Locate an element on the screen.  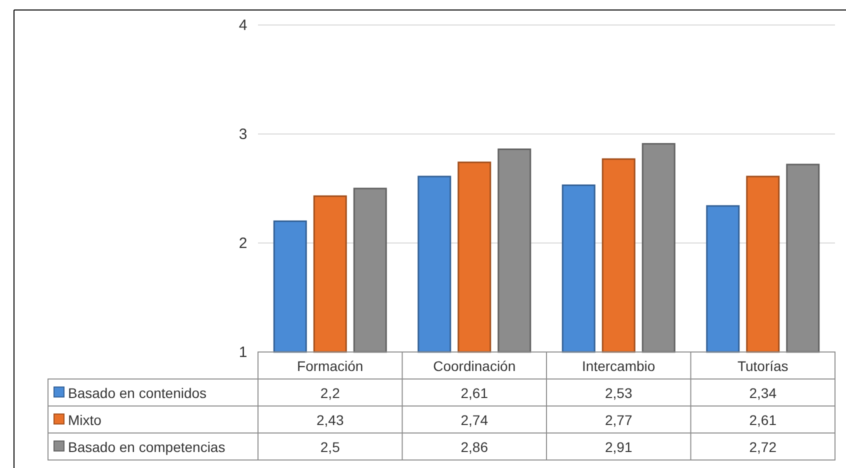
legend-label: Mixto is located at coordinates (85, 420).